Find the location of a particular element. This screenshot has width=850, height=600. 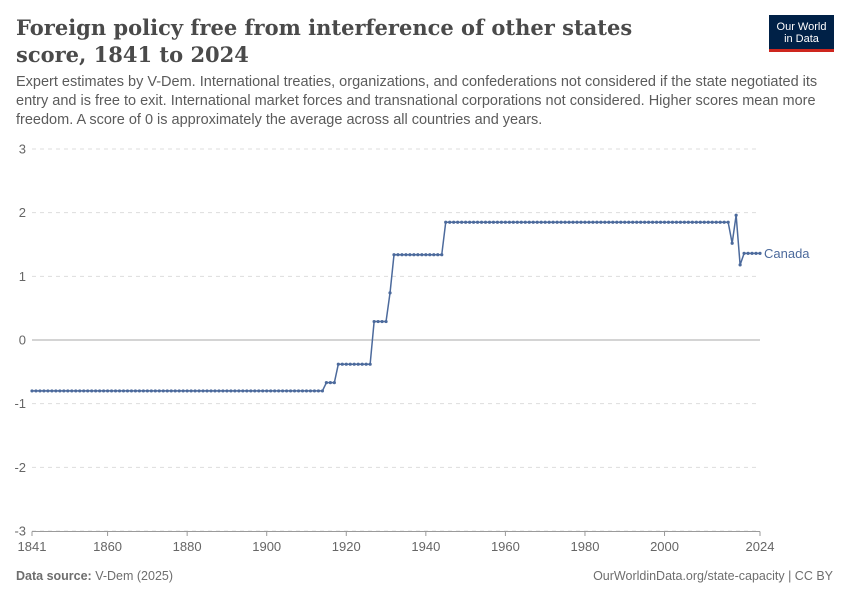

series-label-canada: Canada is located at coordinates (787, 253).